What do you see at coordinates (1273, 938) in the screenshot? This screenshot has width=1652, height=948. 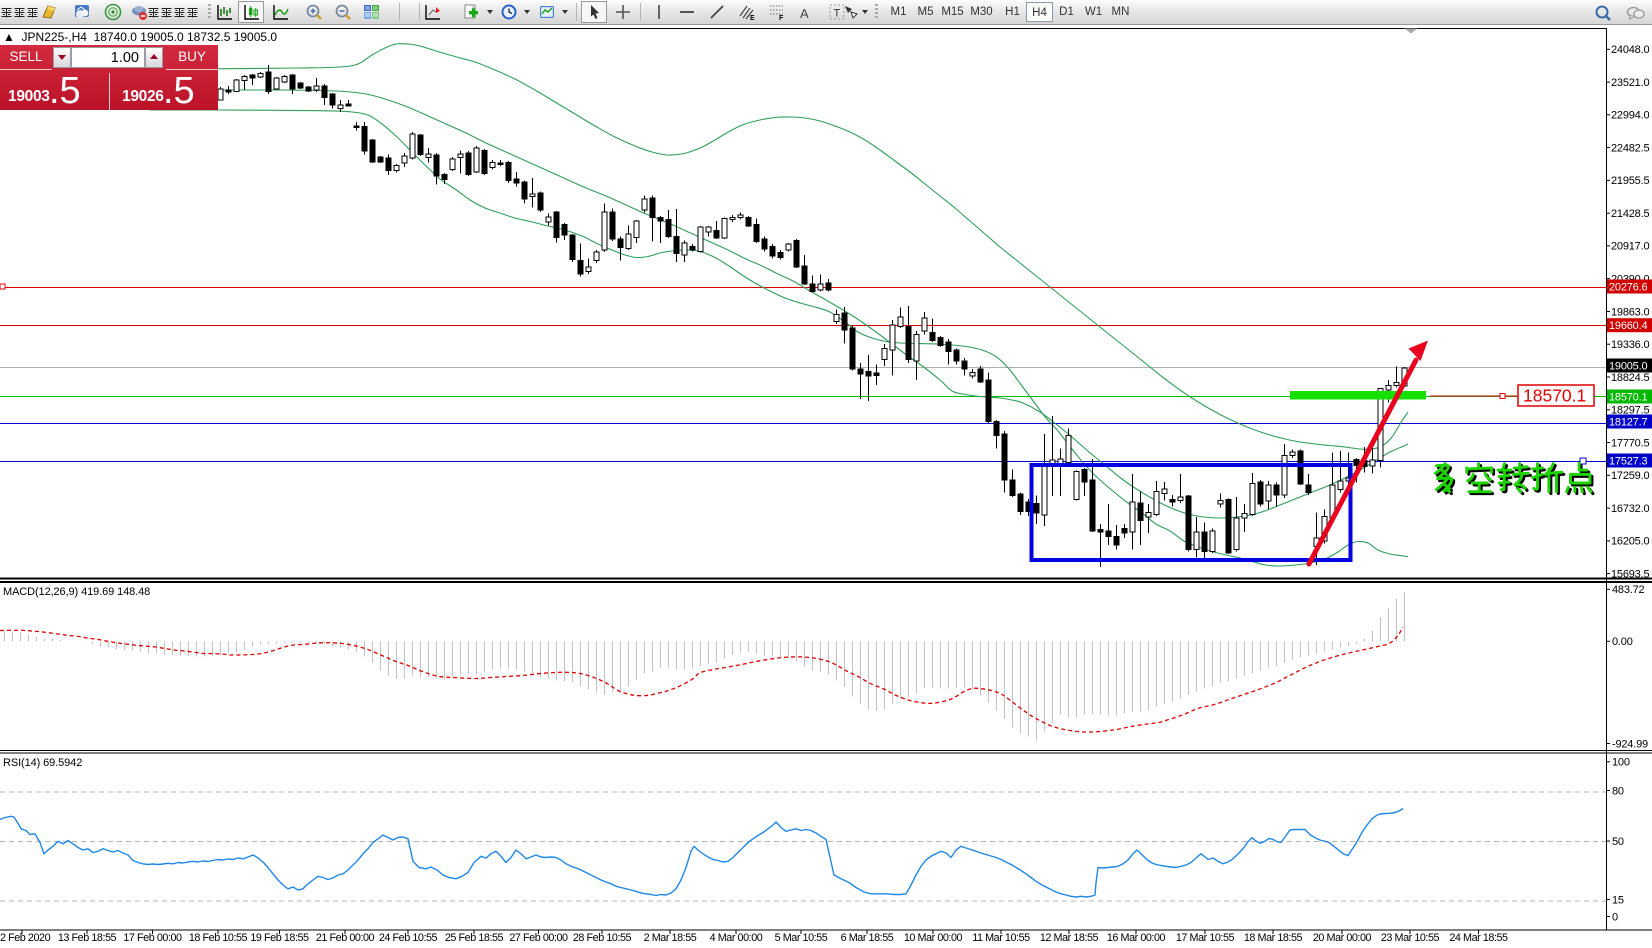 I see `svg-text: 18 Mar 18:55` at bounding box center [1273, 938].